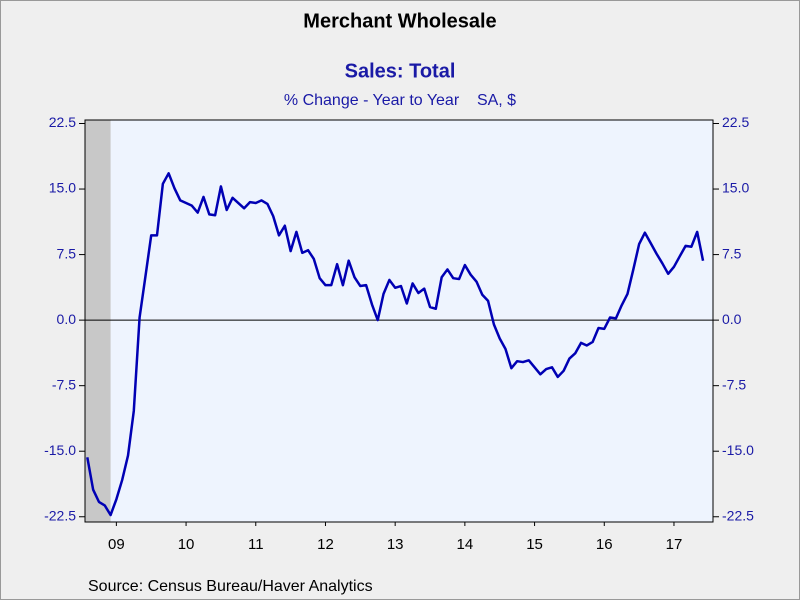  What do you see at coordinates (465, 544) in the screenshot?
I see `x-tick-label: 14` at bounding box center [465, 544].